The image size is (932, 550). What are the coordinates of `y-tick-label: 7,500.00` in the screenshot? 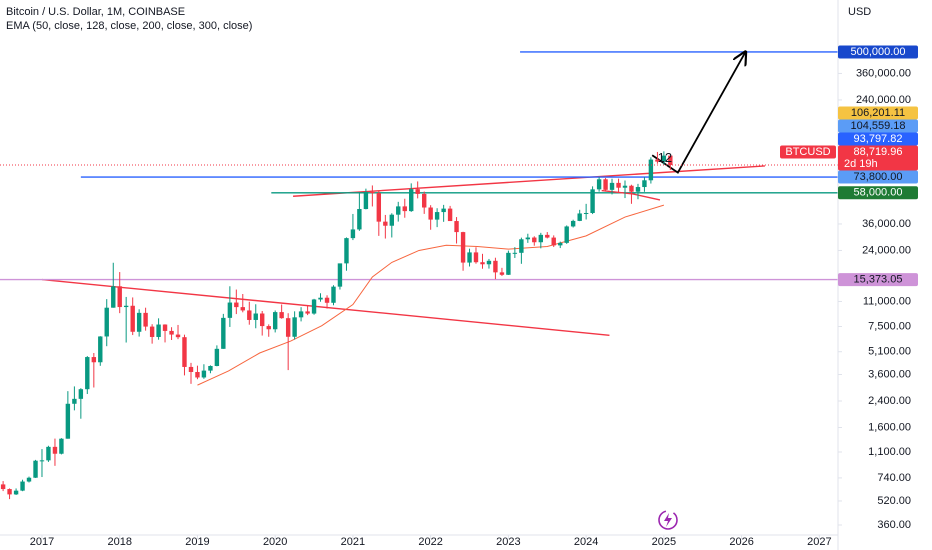 It's located at (889, 326).